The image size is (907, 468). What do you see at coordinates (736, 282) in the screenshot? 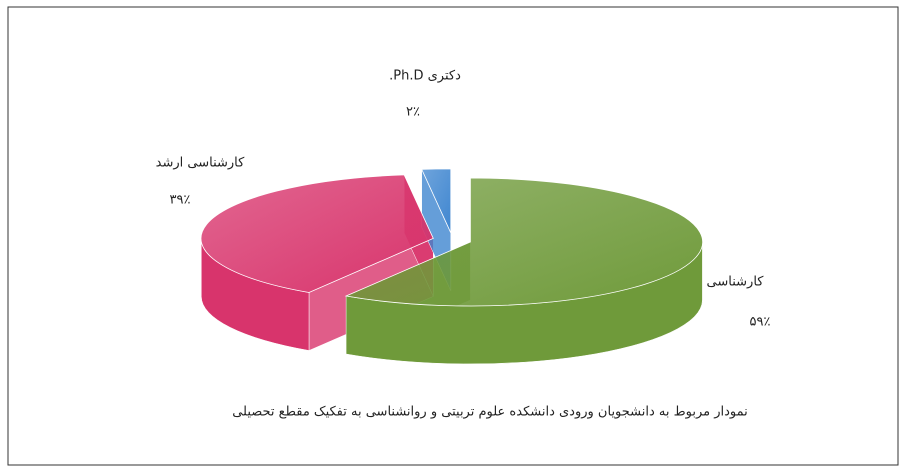
I see `slice-label: کارشناسی` at bounding box center [736, 282].